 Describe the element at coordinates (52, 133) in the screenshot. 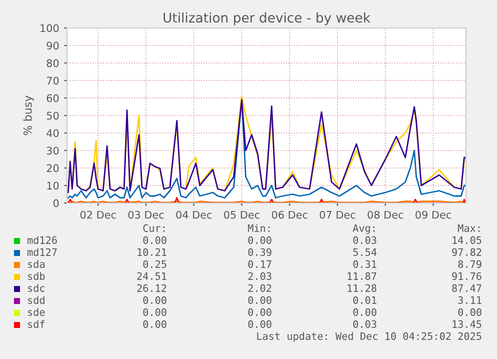

I see `y-tick-label: 40` at that location.